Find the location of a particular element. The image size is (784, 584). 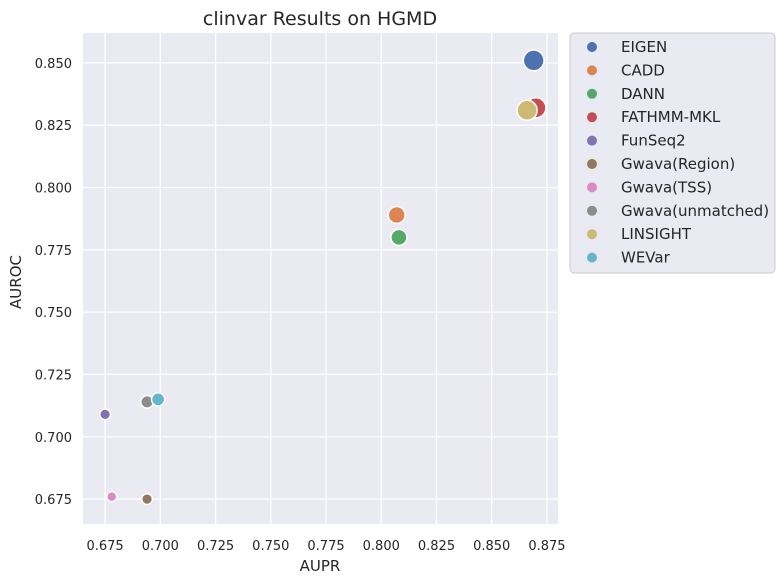

legend-label: FATHMM-MKL is located at coordinates (671, 117).